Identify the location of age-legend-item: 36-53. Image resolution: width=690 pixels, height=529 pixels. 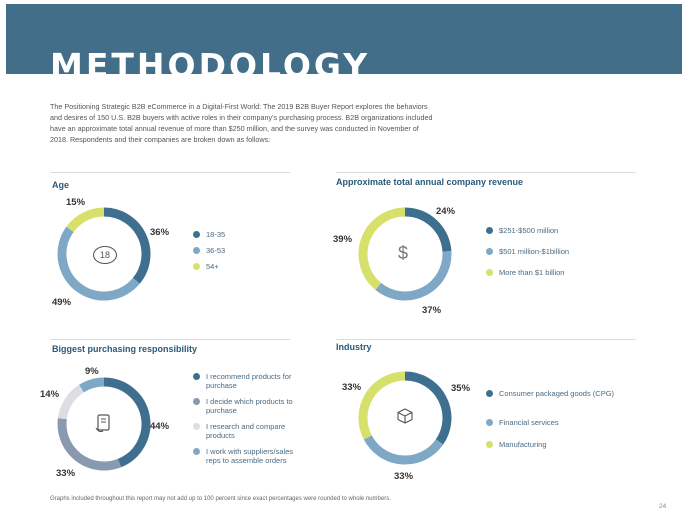
(209, 250).